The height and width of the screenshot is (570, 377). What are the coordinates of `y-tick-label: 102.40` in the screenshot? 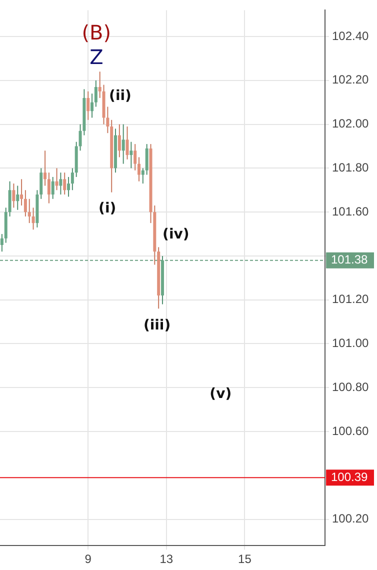 It's located at (351, 35).